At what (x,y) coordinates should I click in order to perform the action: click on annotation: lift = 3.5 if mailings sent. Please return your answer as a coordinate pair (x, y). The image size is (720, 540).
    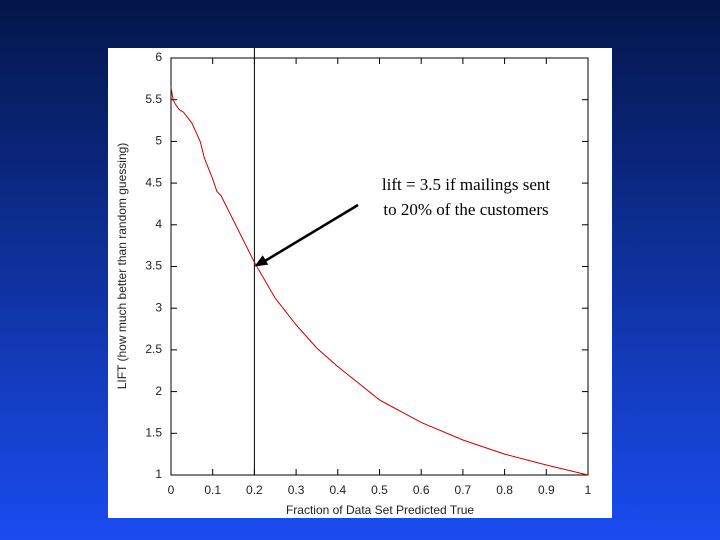
    Looking at the image, I should click on (466, 184).